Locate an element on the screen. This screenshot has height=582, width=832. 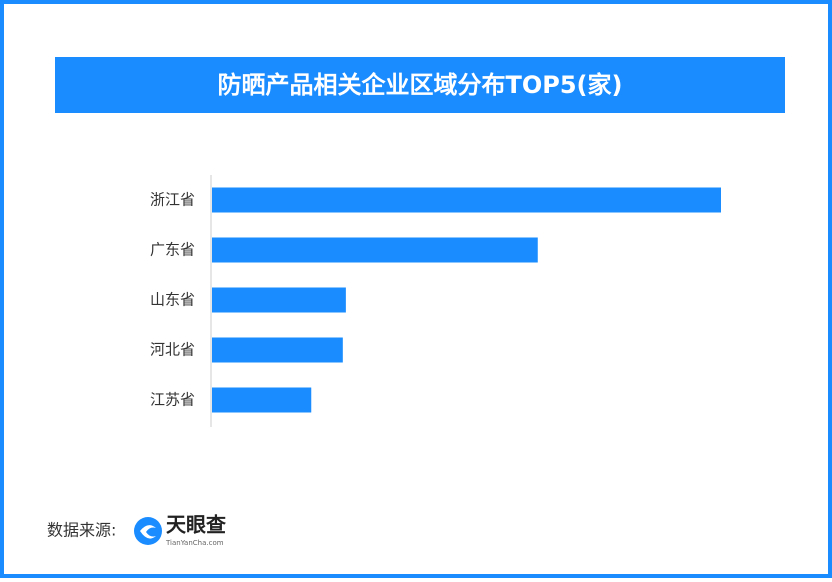
logo-icon is located at coordinates (148, 531).